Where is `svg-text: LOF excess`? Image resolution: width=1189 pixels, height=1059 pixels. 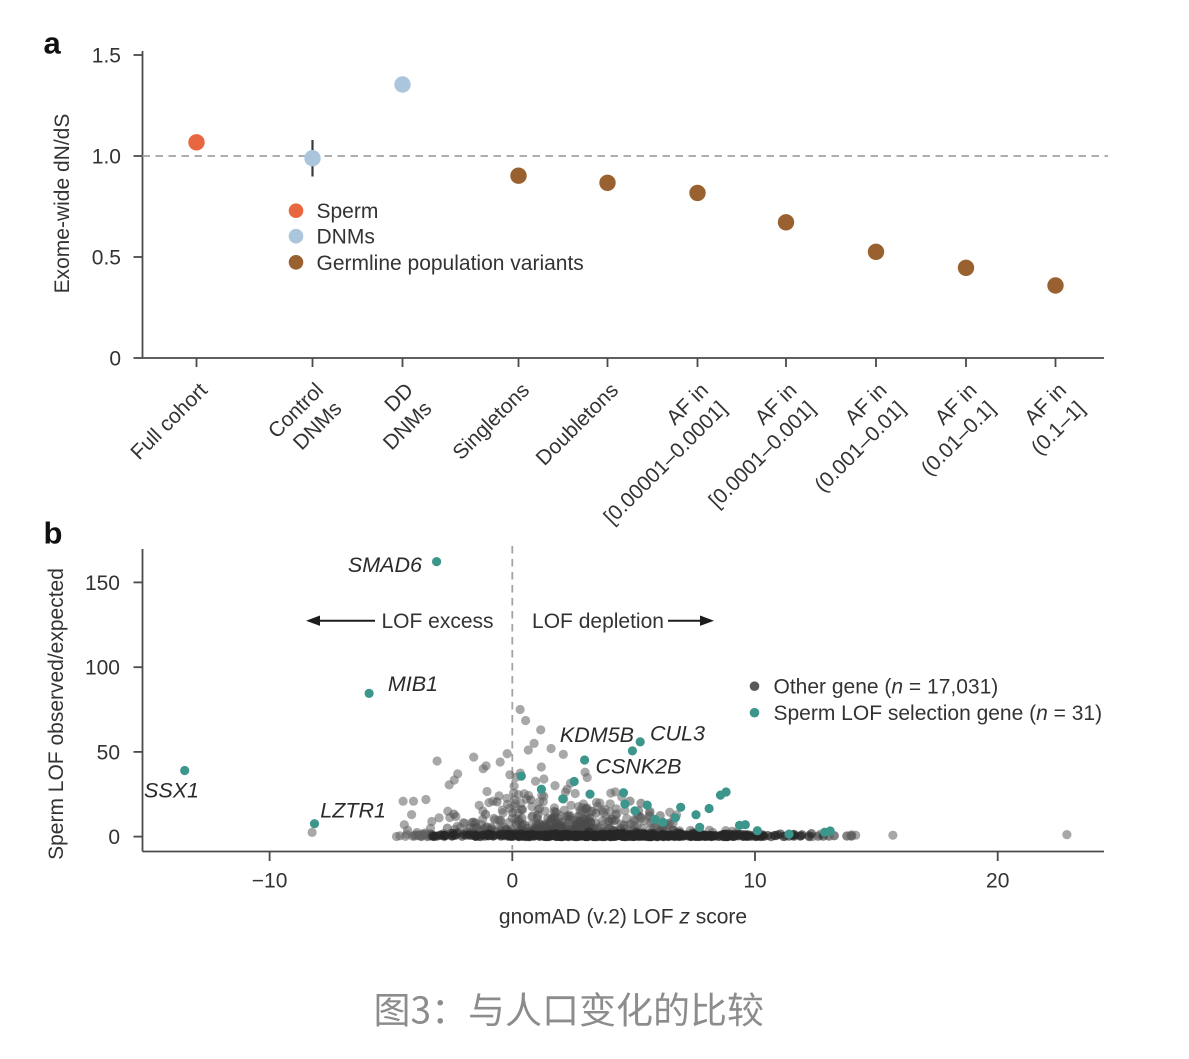
svg-text: LOF excess is located at coordinates (437, 621).